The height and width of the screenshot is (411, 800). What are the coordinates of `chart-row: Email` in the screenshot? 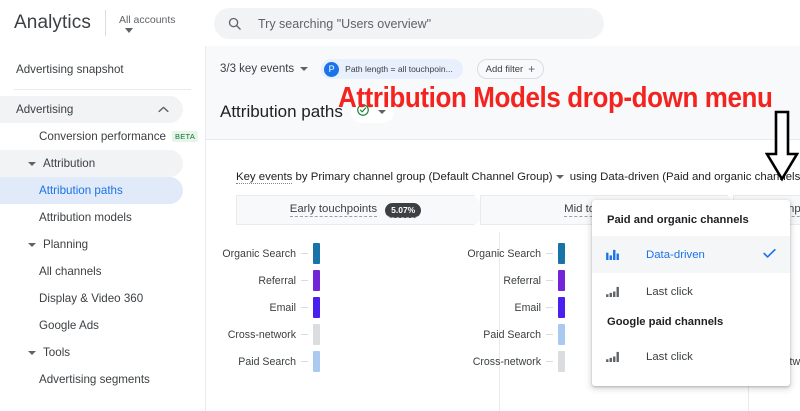 It's located at (512, 307).